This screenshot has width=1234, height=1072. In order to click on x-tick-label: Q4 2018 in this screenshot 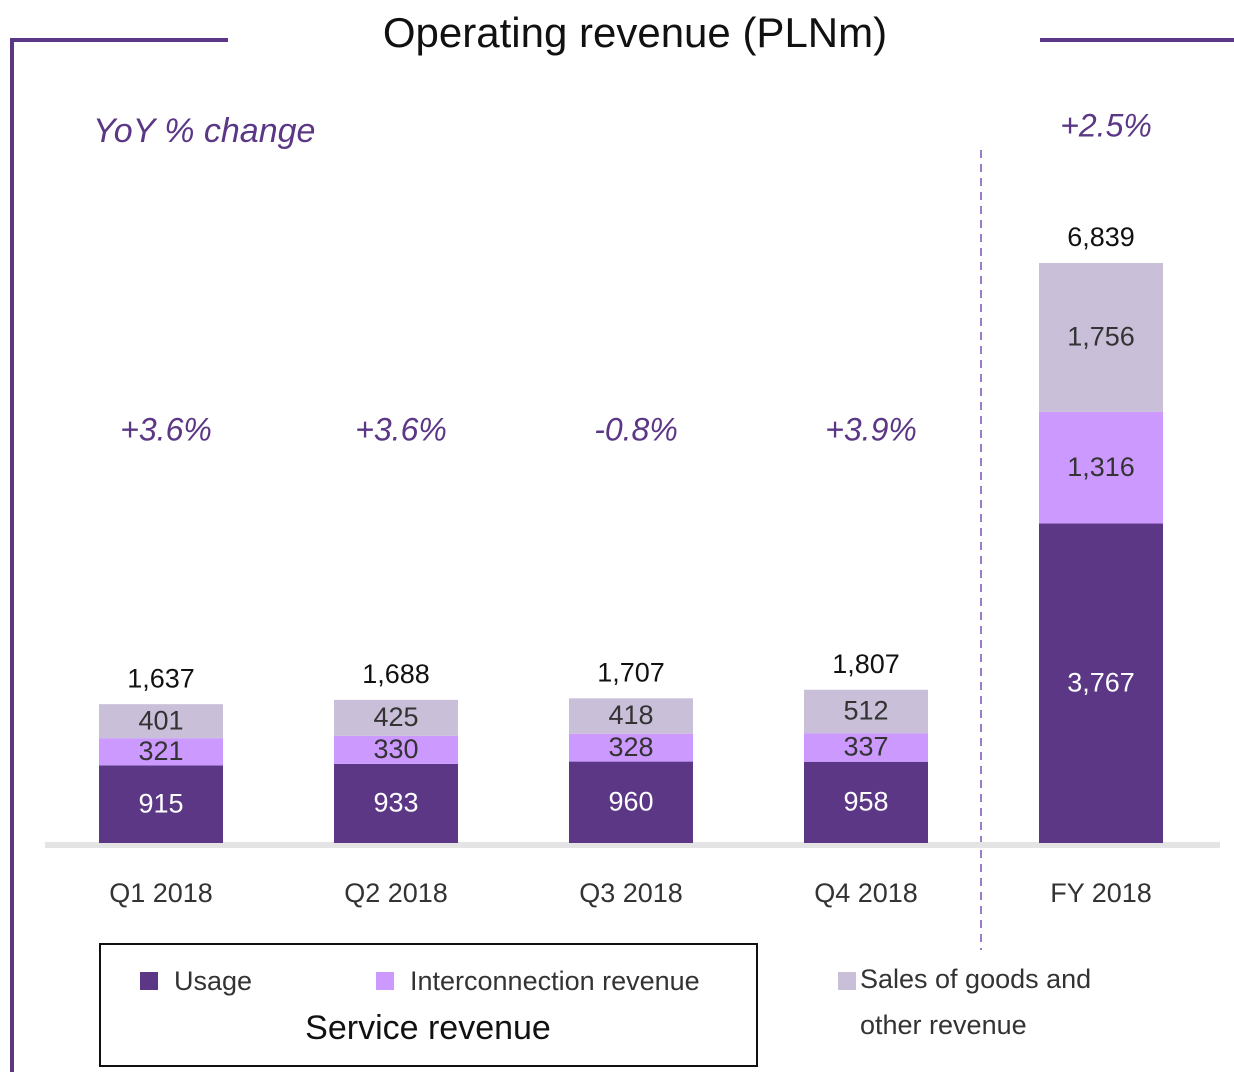, I will do `click(866, 893)`.